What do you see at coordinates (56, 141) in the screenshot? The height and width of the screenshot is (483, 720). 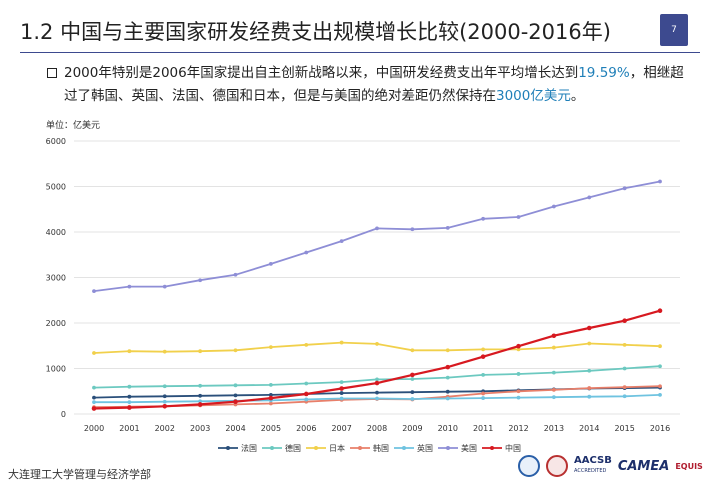 I see `y-tick-label: 6000` at bounding box center [56, 141].